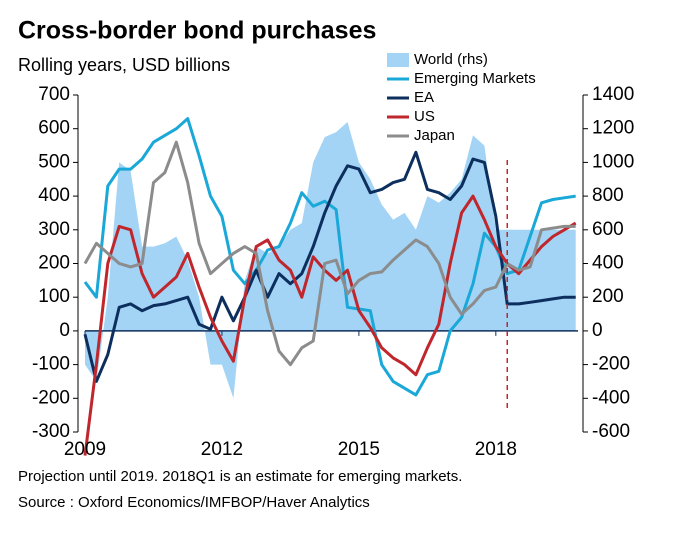 The width and height of the screenshot is (676, 548). I want to click on legend-swatch, so click(398, 60).